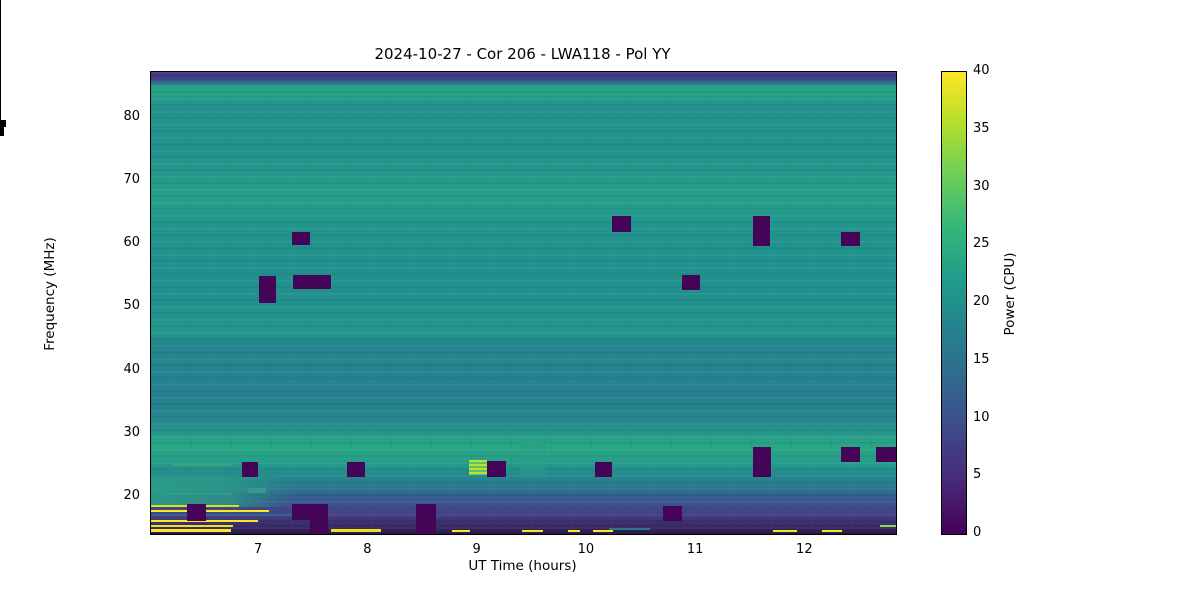  What do you see at coordinates (1010, 294) in the screenshot?
I see `colorbar-label: Power (CPU)` at bounding box center [1010, 294].